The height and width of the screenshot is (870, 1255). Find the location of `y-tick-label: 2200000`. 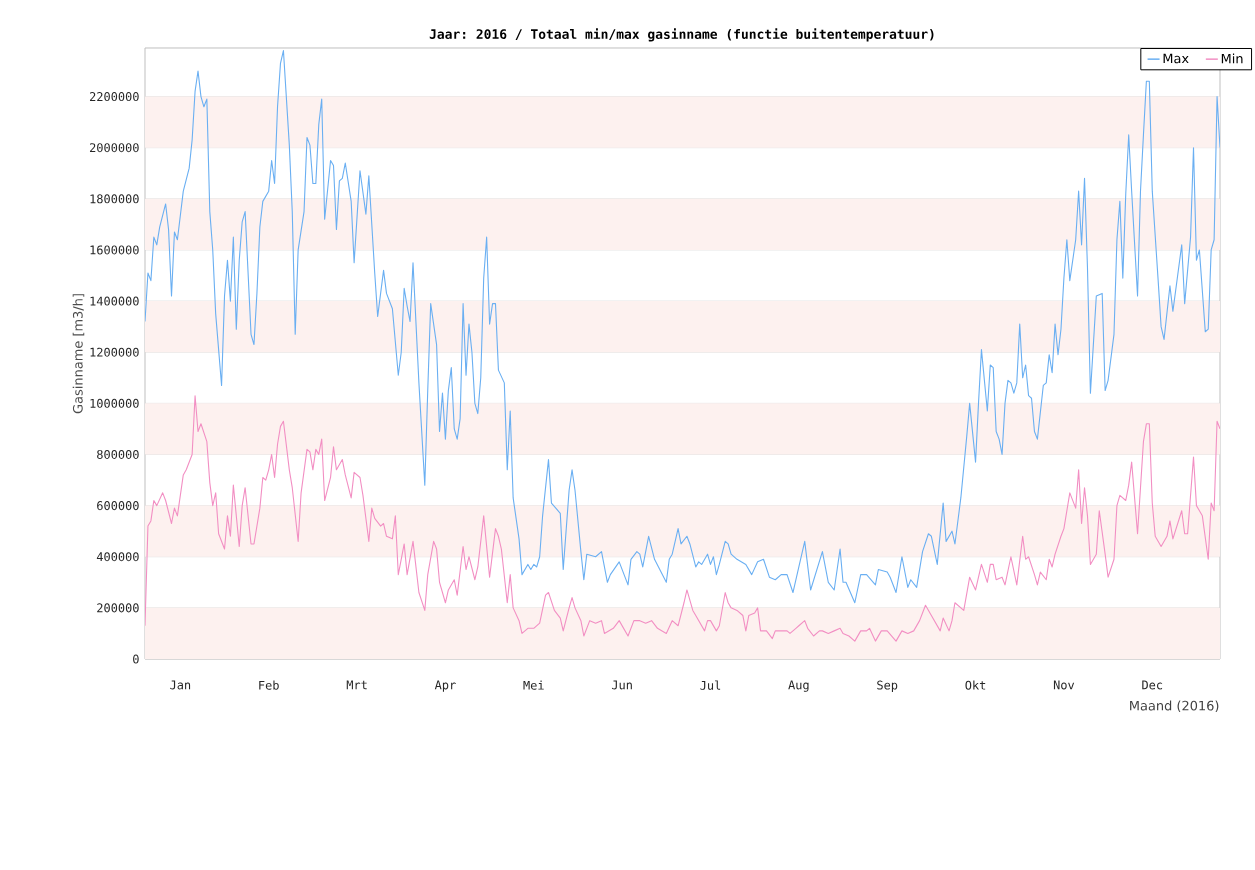

y-tick-label: 2200000 is located at coordinates (114, 97).